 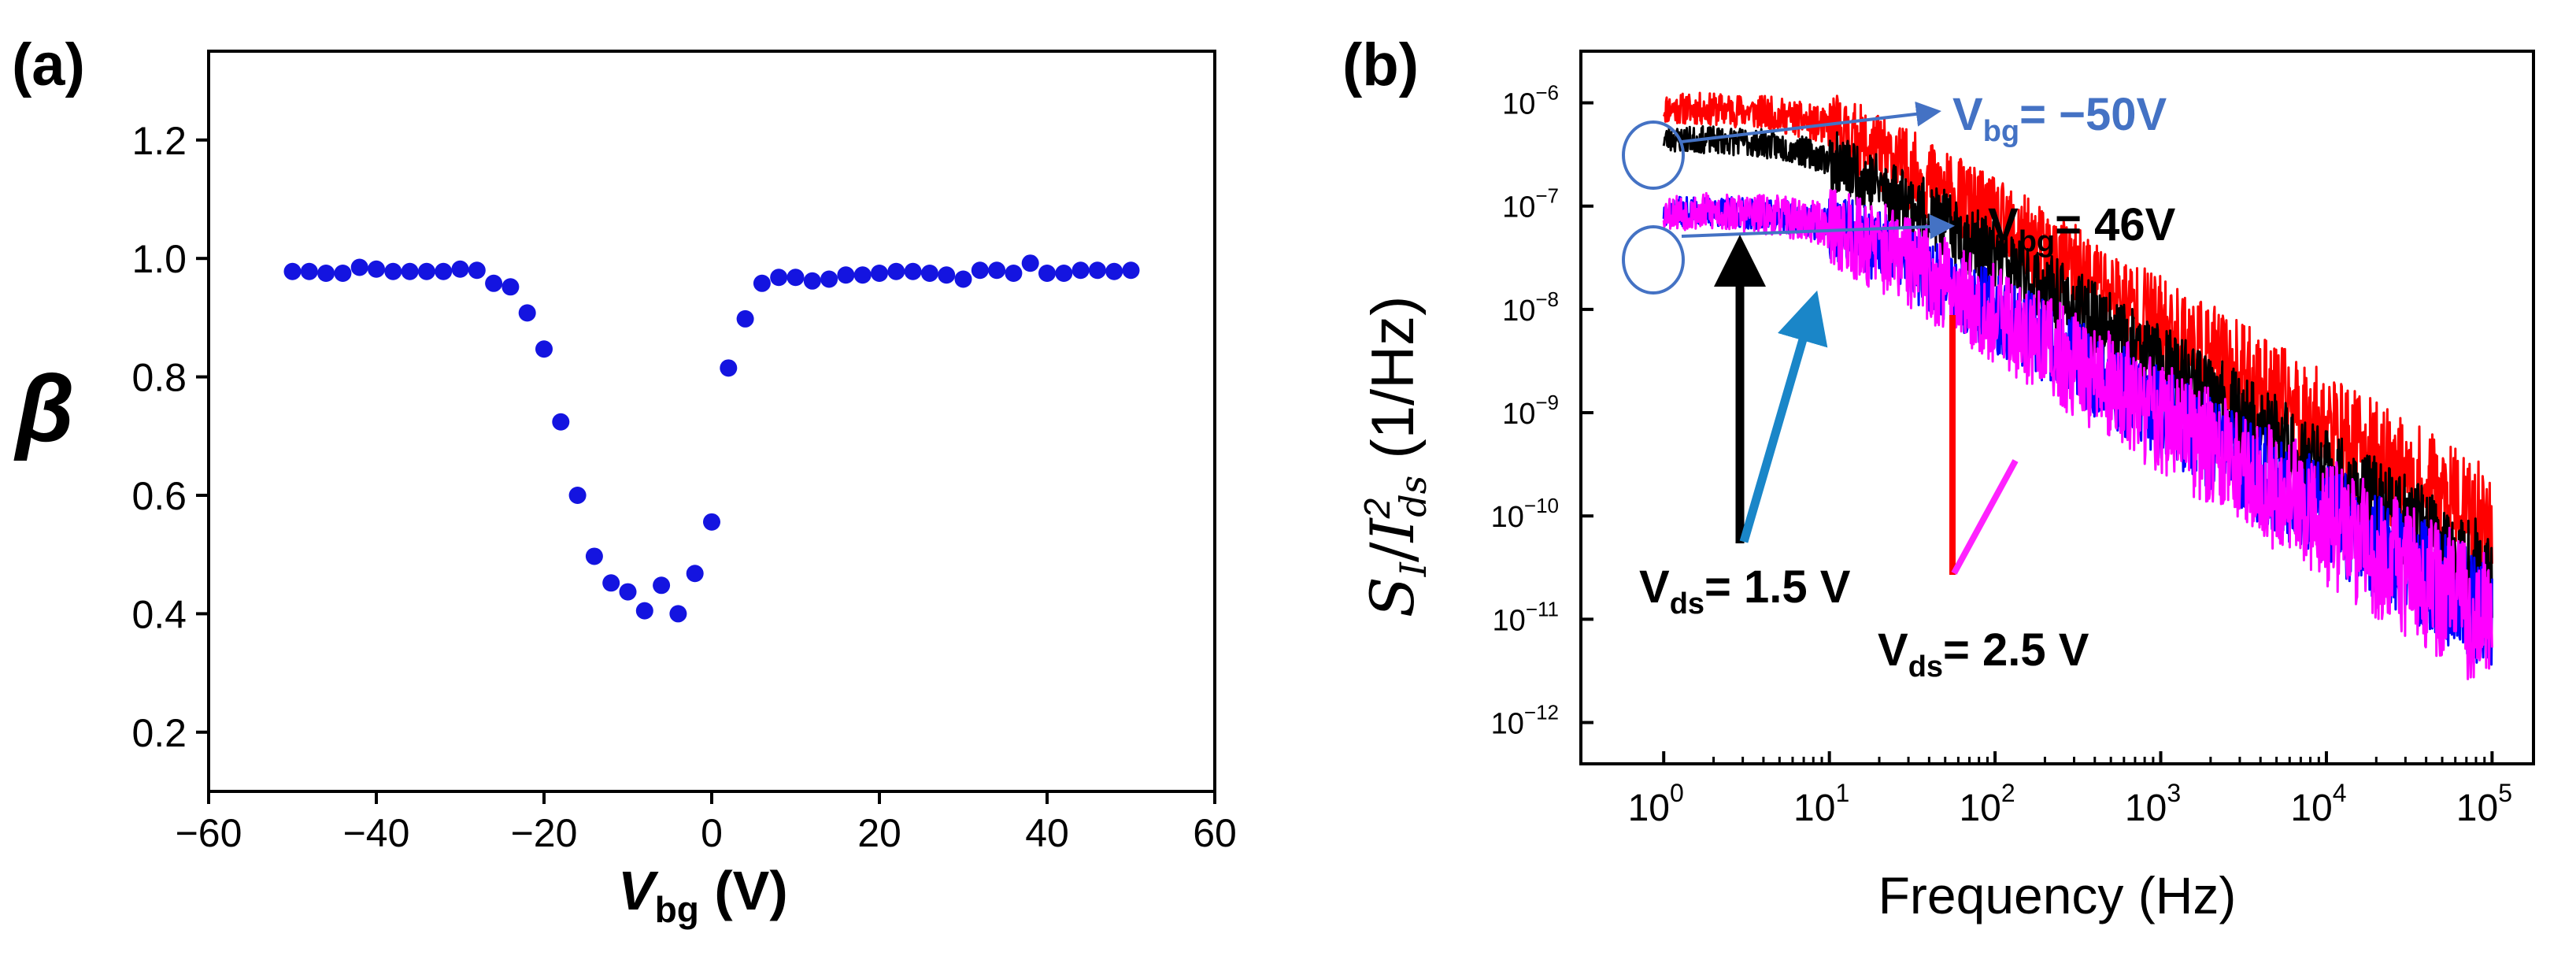 I want to click on label-vbg-bottom-v: V, so click(x=2003, y=224).